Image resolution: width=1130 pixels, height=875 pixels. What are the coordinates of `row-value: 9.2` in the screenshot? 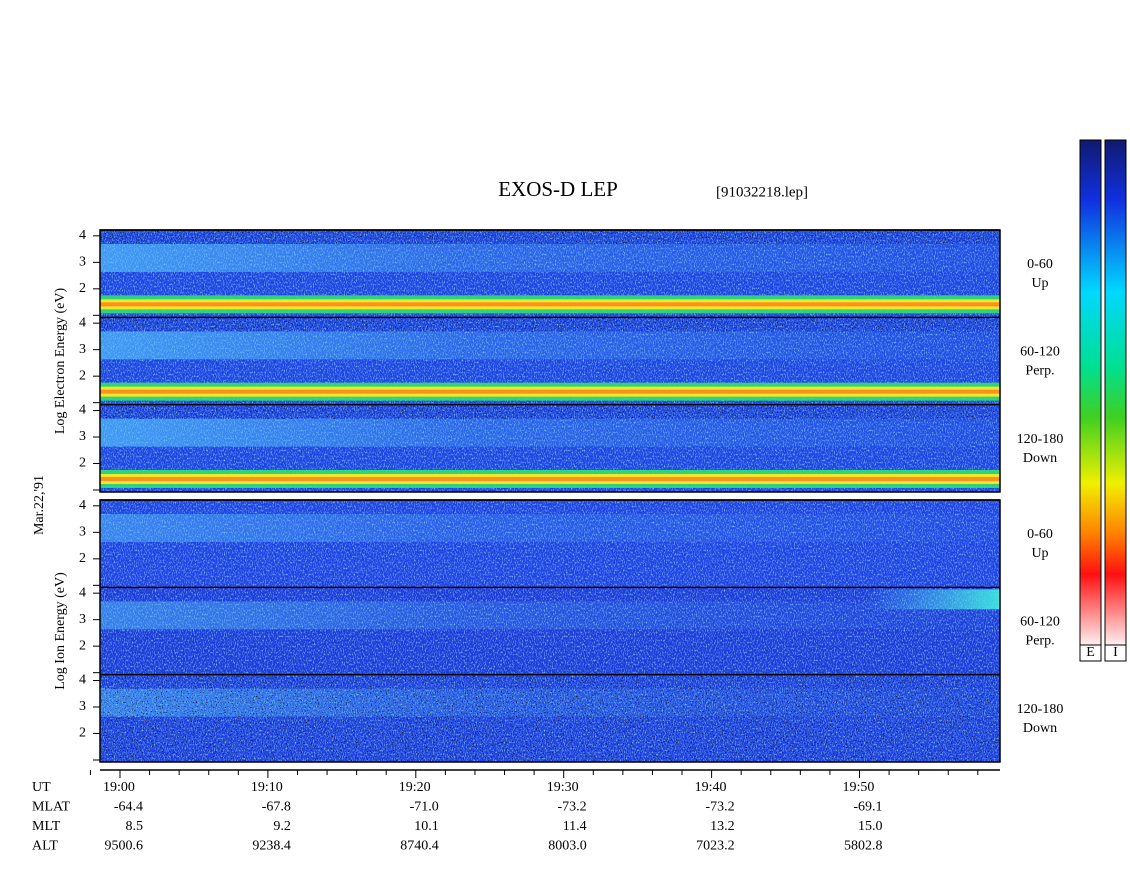 It's located at (282, 826).